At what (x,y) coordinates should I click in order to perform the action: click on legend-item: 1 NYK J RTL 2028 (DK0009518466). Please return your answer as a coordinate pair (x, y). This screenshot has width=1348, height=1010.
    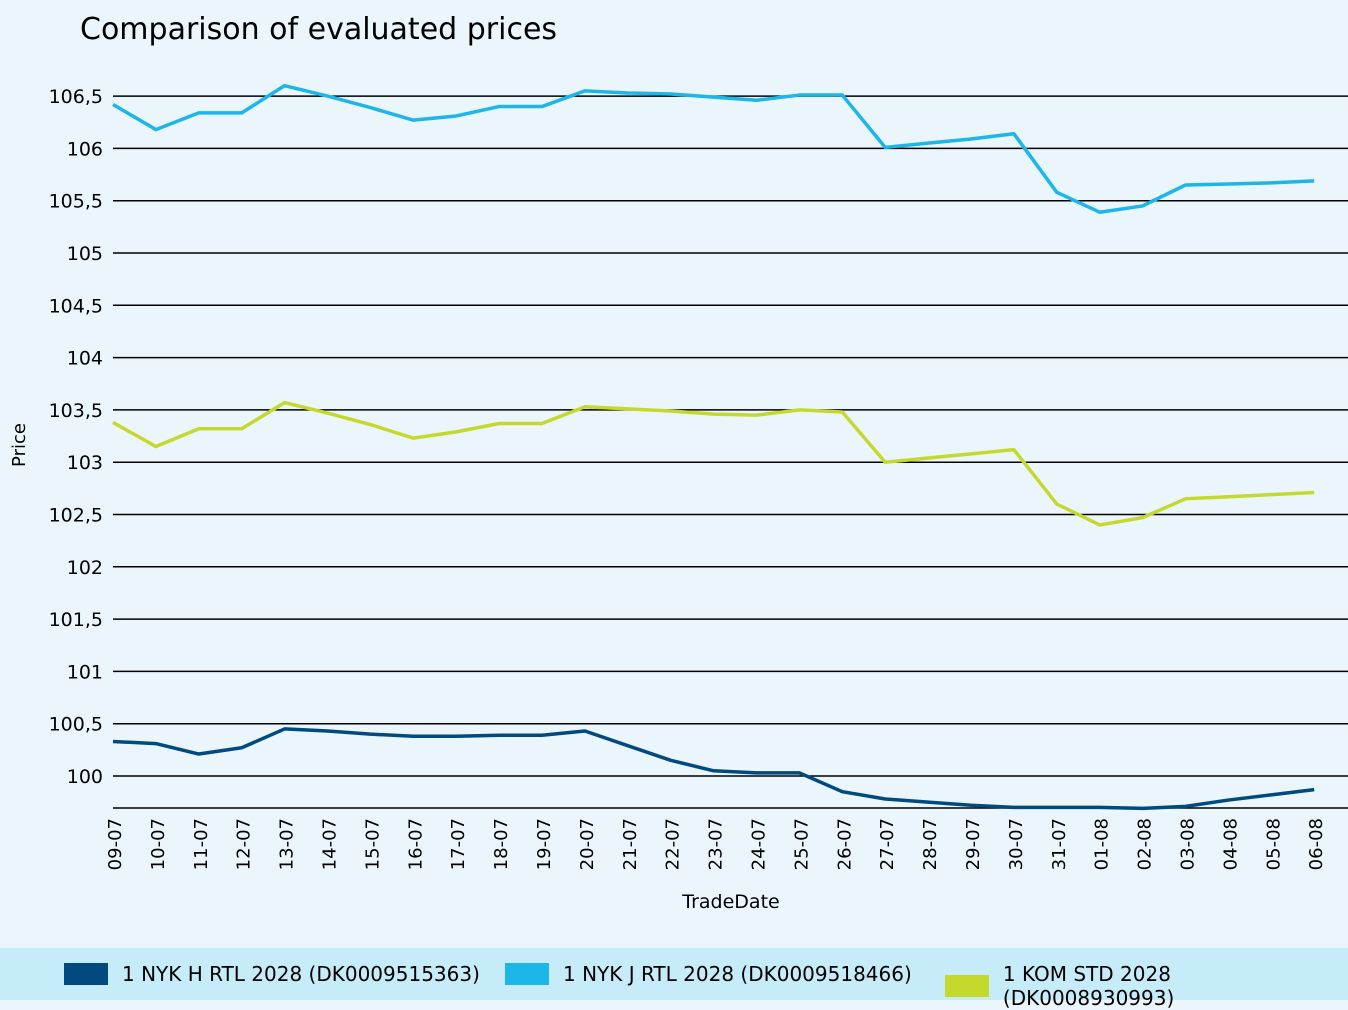
    Looking at the image, I should click on (708, 974).